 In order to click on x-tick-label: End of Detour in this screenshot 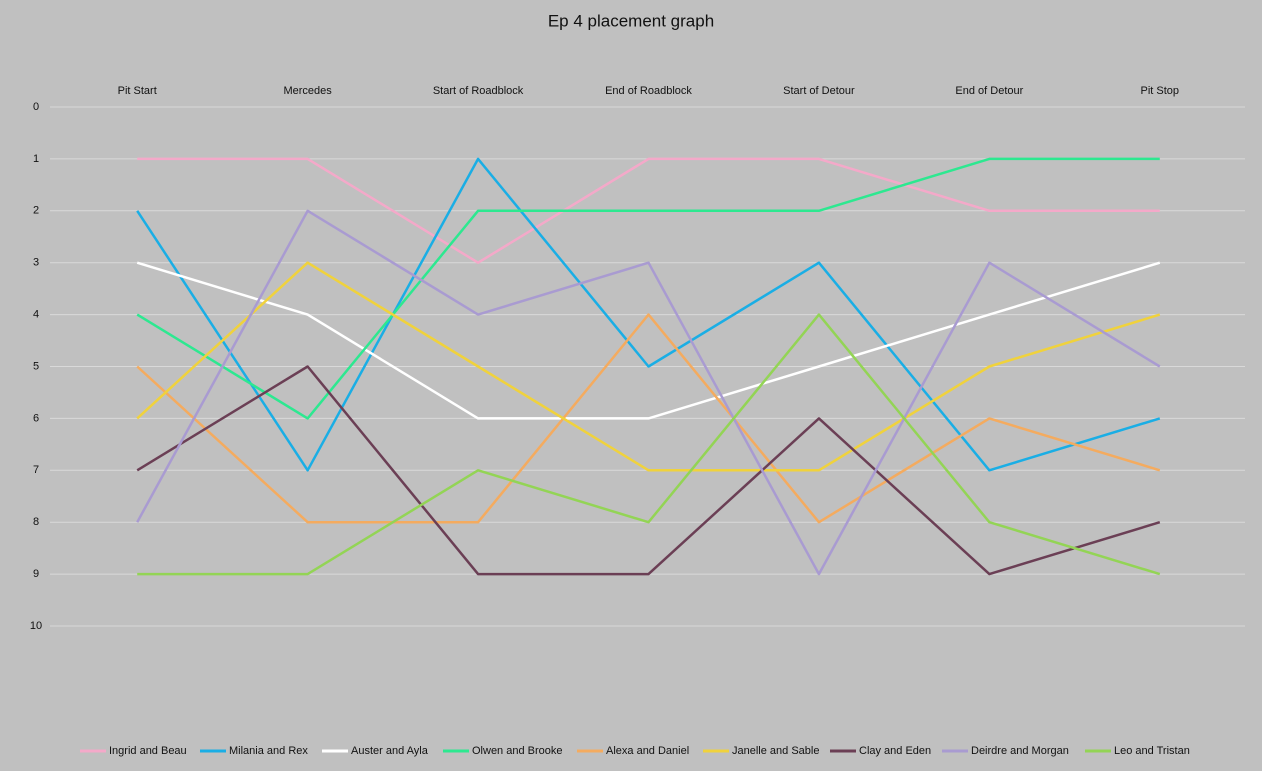, I will do `click(989, 91)`.